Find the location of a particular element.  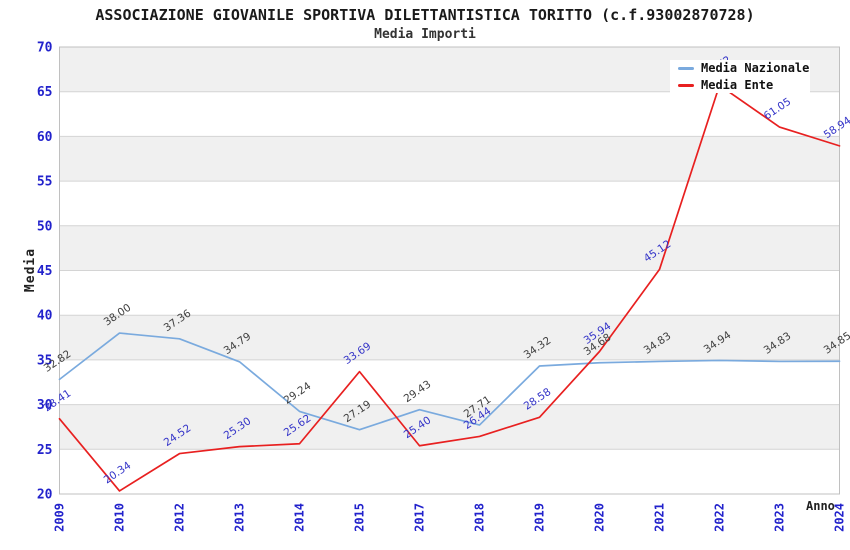

x-axis-title: Anno is located at coordinates (820, 506).